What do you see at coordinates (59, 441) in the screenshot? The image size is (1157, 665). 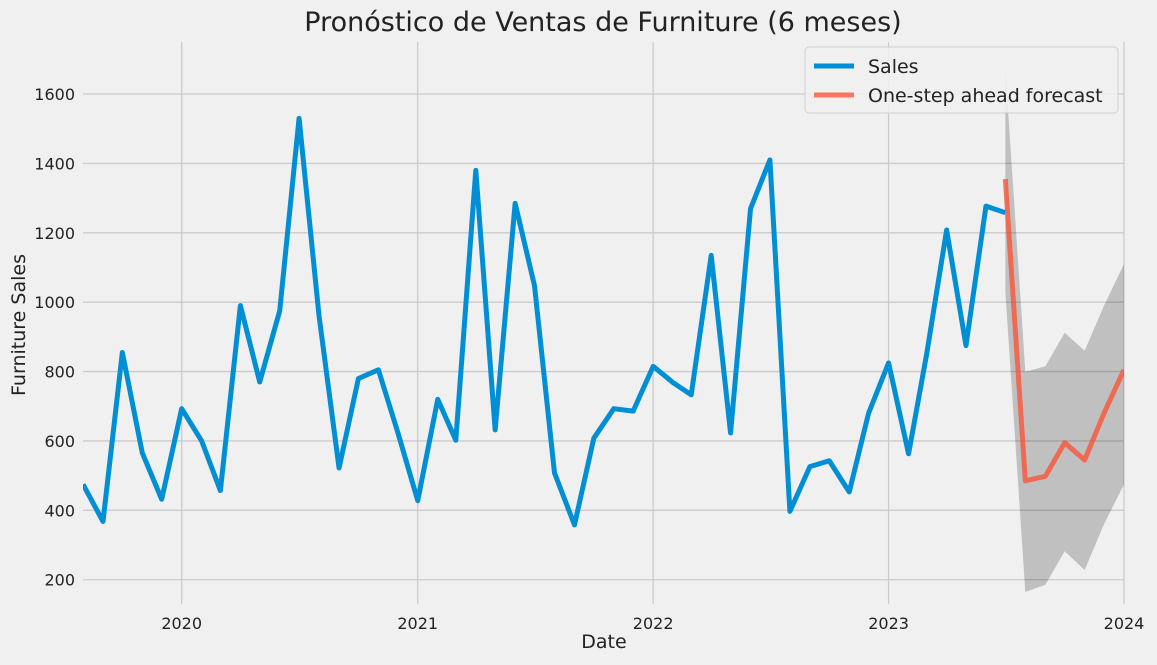 I see `y-tick-label: 600` at bounding box center [59, 441].